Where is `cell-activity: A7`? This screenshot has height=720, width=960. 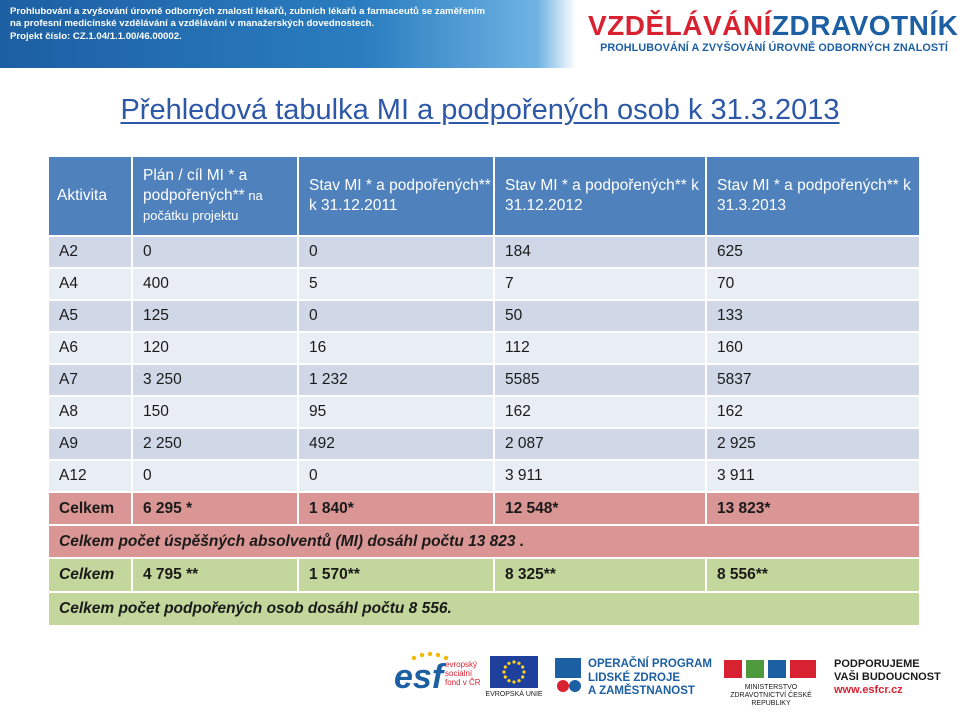 cell-activity: A7 is located at coordinates (90, 380).